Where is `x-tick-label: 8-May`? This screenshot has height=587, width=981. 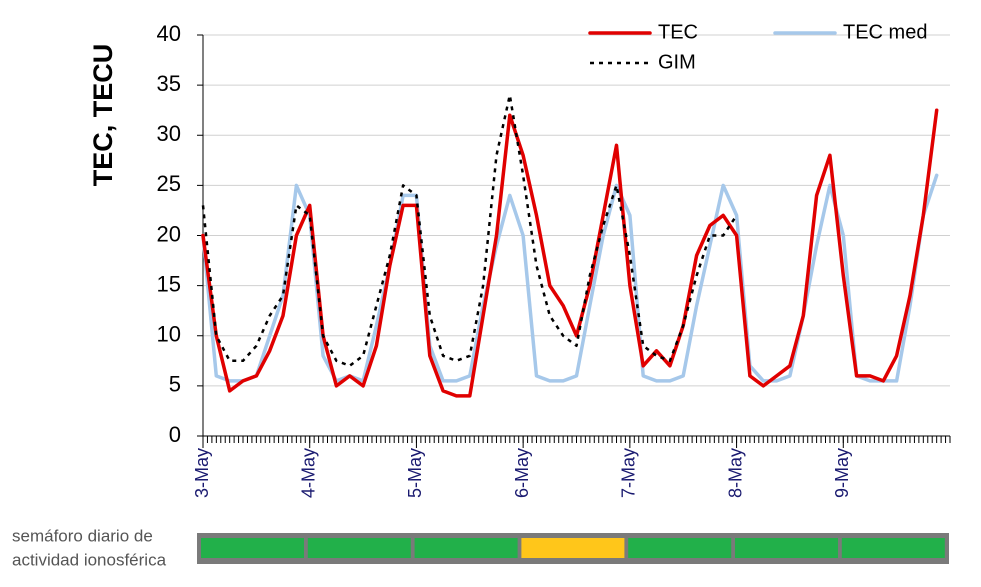 x-tick-label: 8-May is located at coordinates (735, 473).